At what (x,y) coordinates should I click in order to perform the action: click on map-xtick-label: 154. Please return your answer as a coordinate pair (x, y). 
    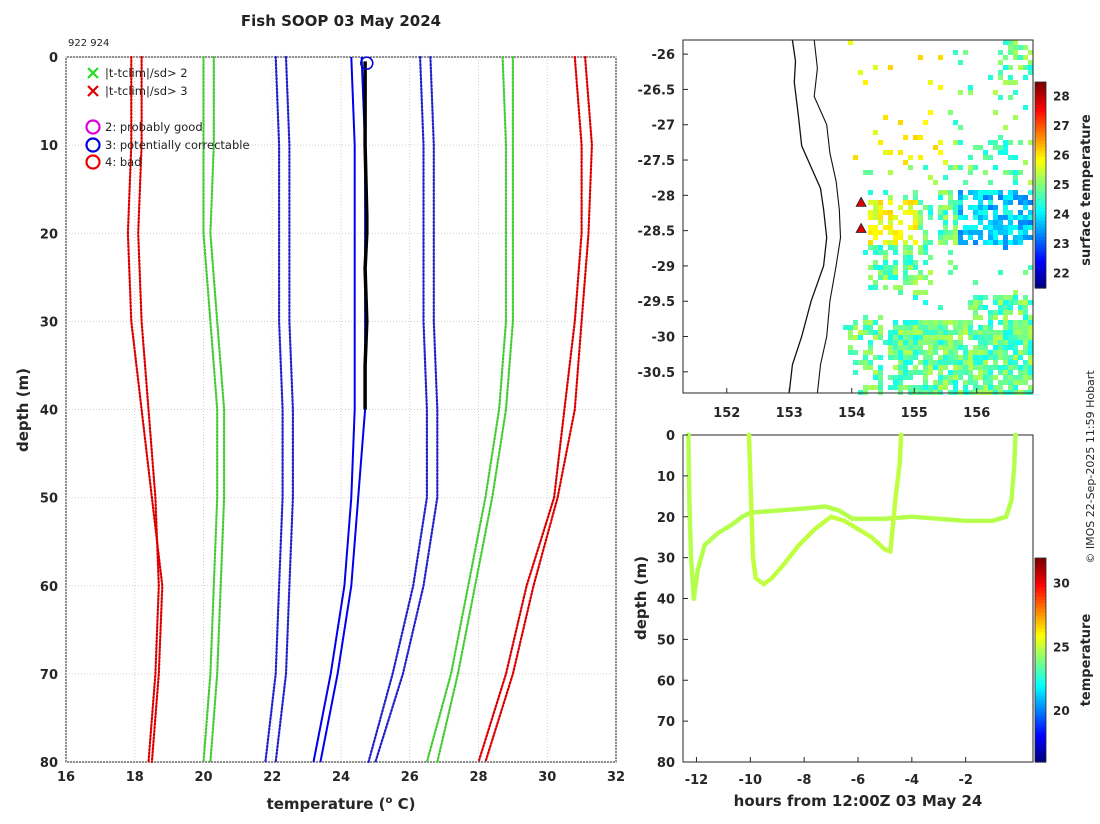
    Looking at the image, I should click on (851, 413).